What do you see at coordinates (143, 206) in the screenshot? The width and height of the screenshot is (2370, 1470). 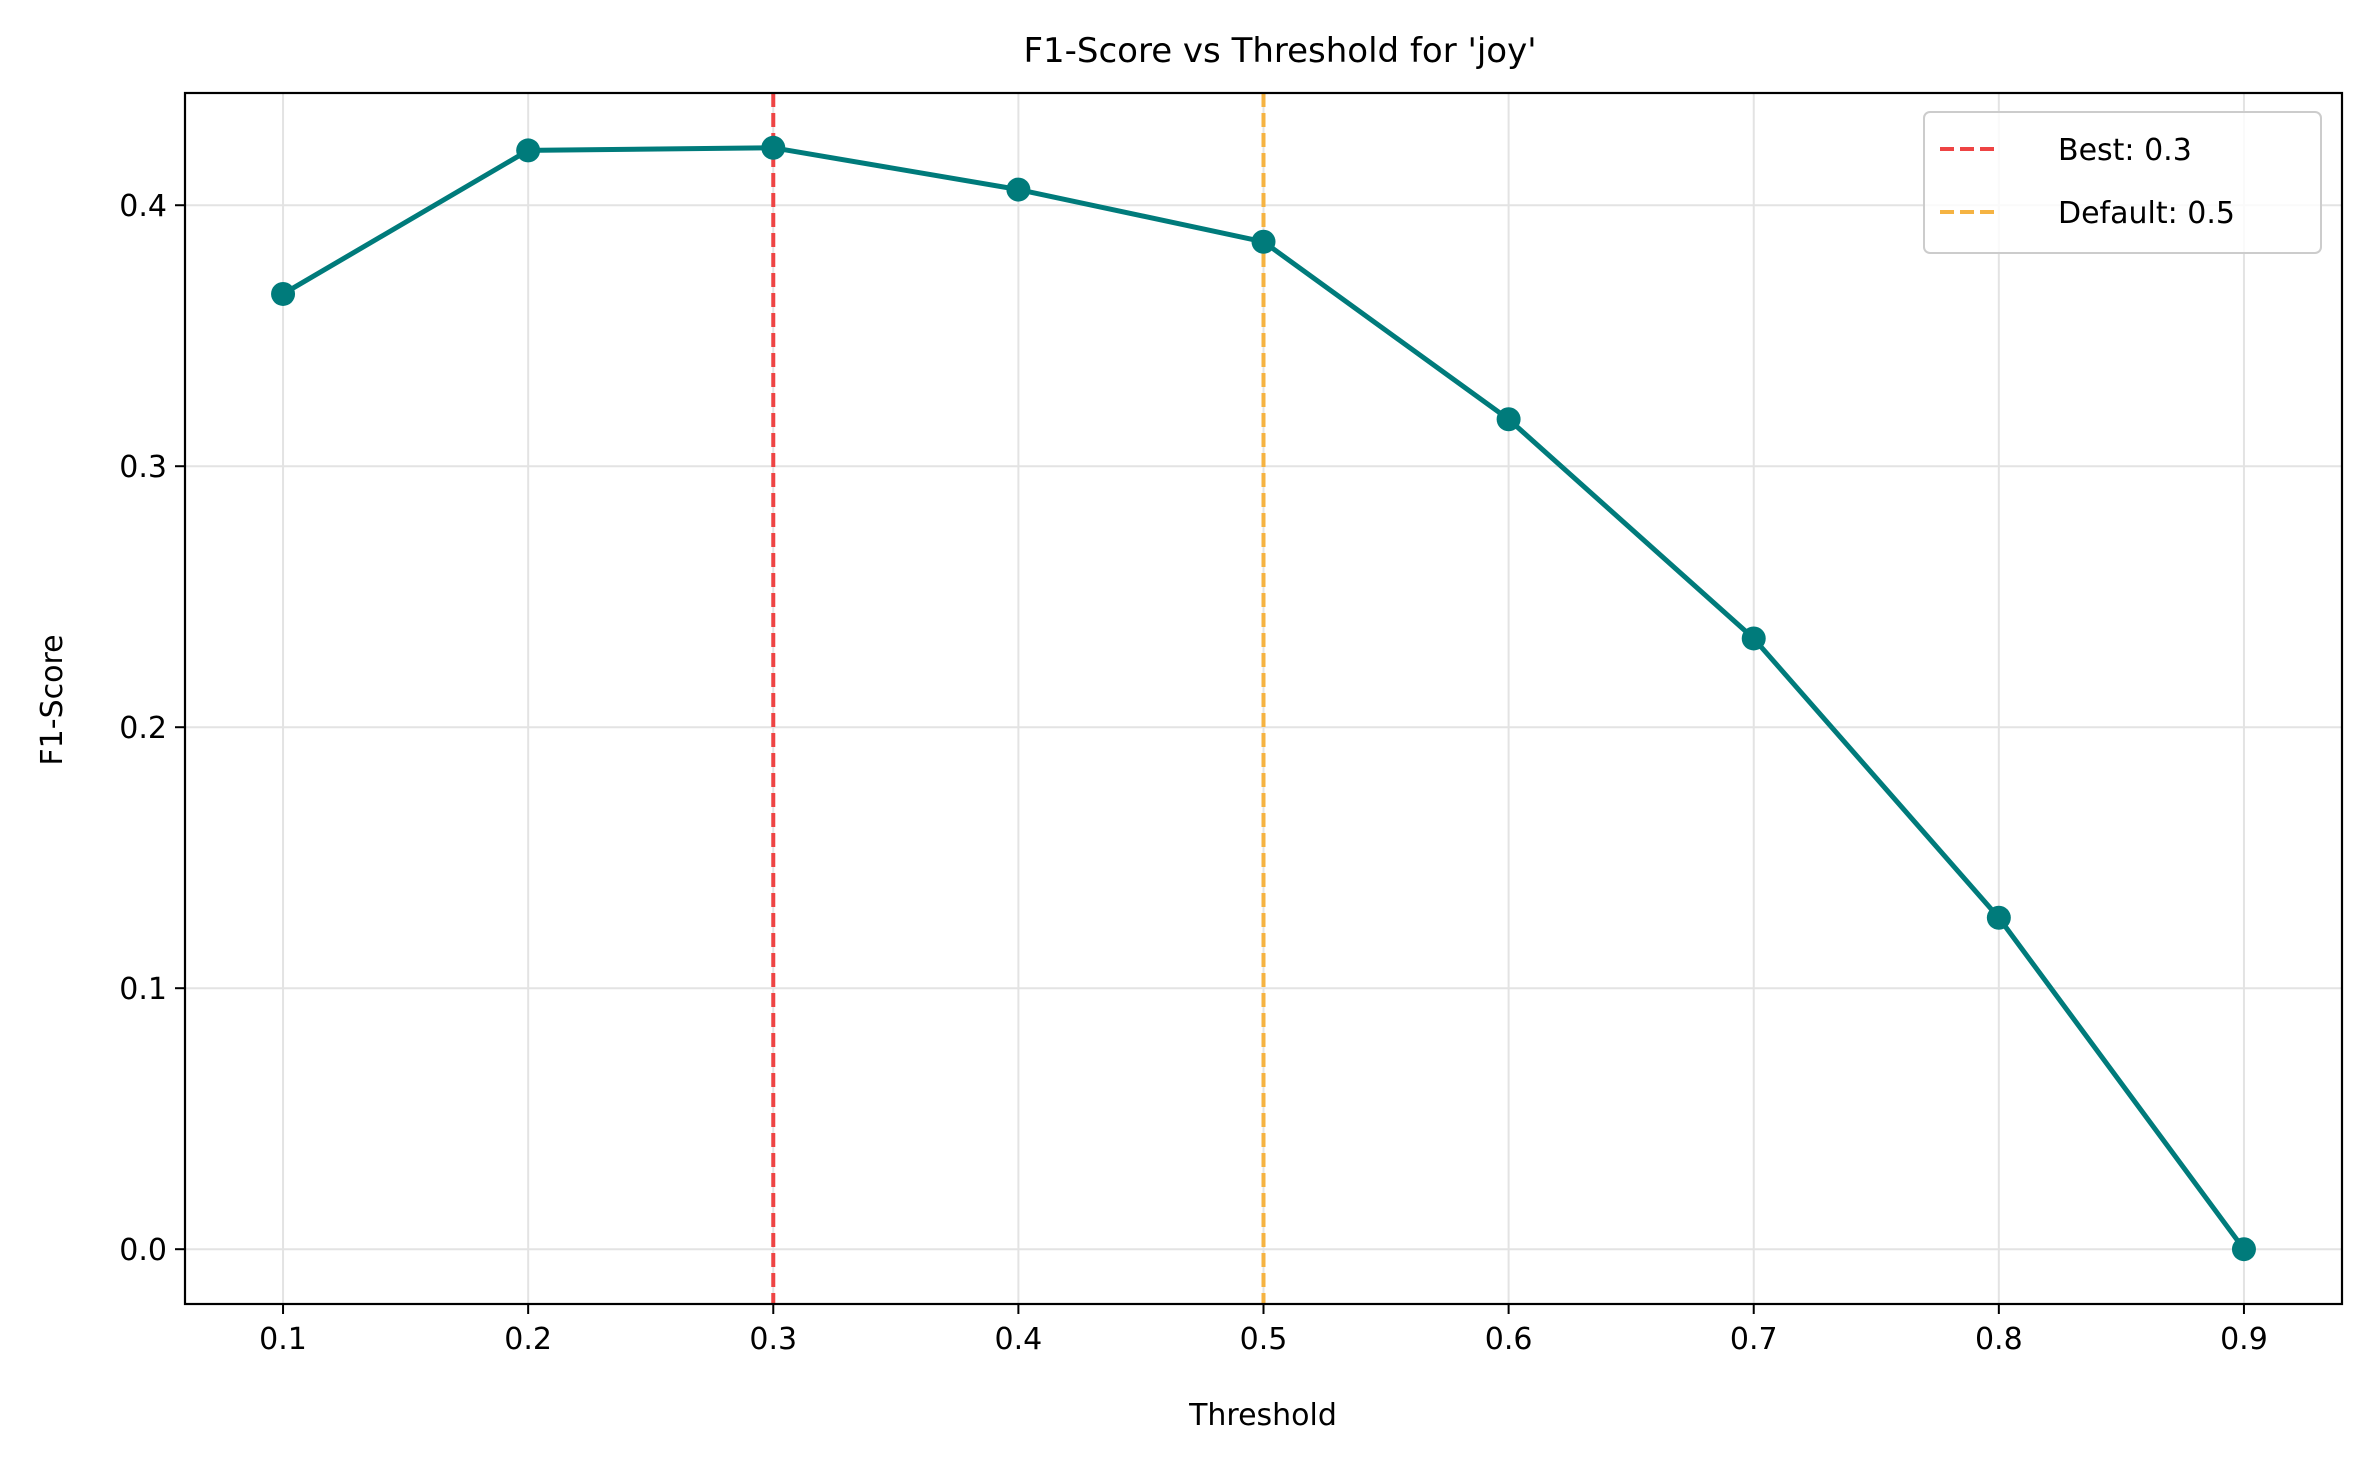 I see `y-tick-label: 0.4` at bounding box center [143, 206].